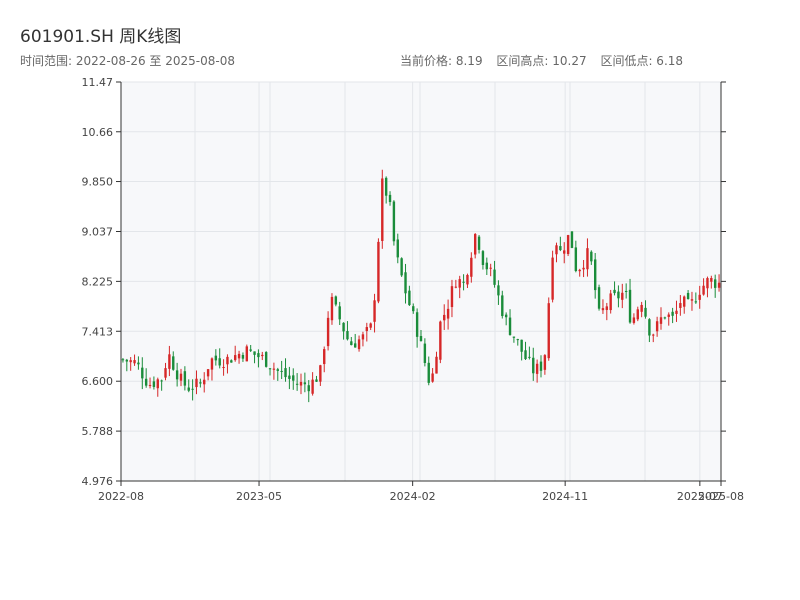 Image resolution: width=800 pixels, height=600 pixels. I want to click on range-high-text: 区间高点: 10.27, so click(541, 61).